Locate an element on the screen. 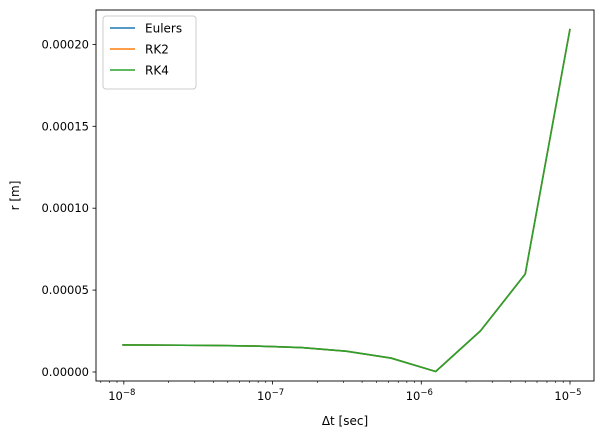  y-axis-ticks: 0.00000 0.00005 0.00010 0.00015 0.00020 is located at coordinates (68, 208).